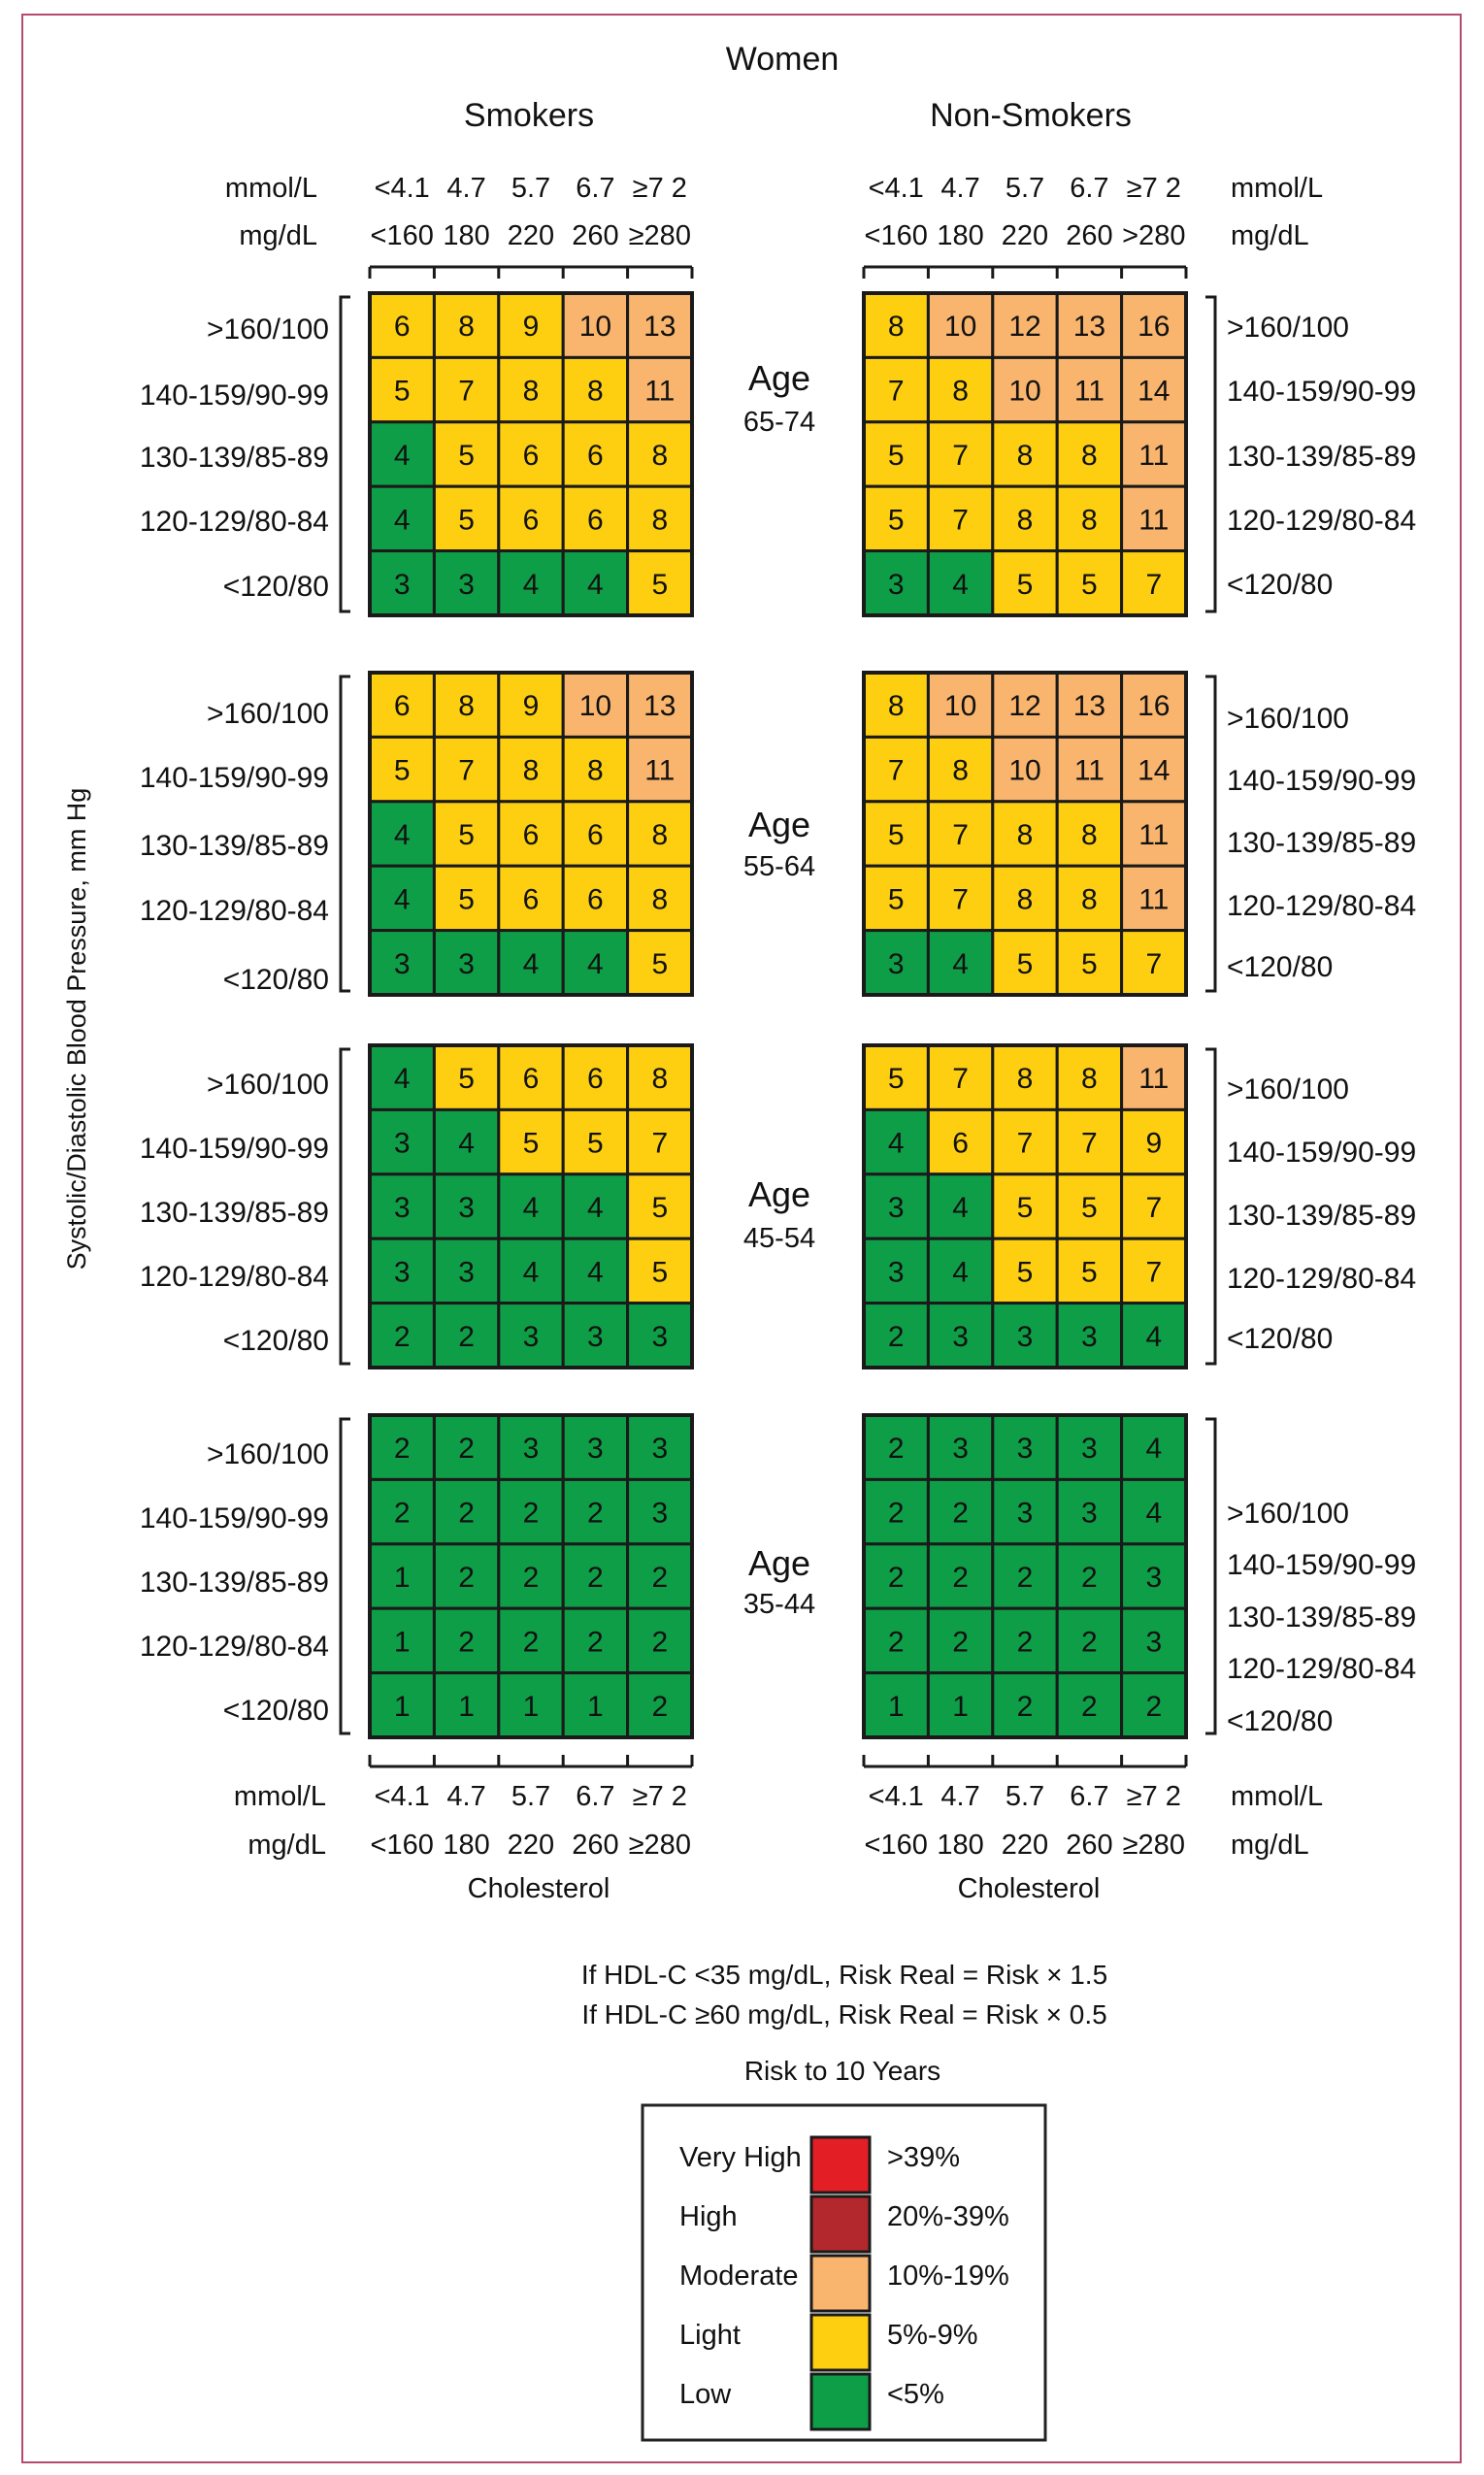 This screenshot has width=1484, height=2475. Describe the element at coordinates (1029, 1888) in the screenshot. I see `x-axis-label-non-smokers: Cholesterol` at that location.